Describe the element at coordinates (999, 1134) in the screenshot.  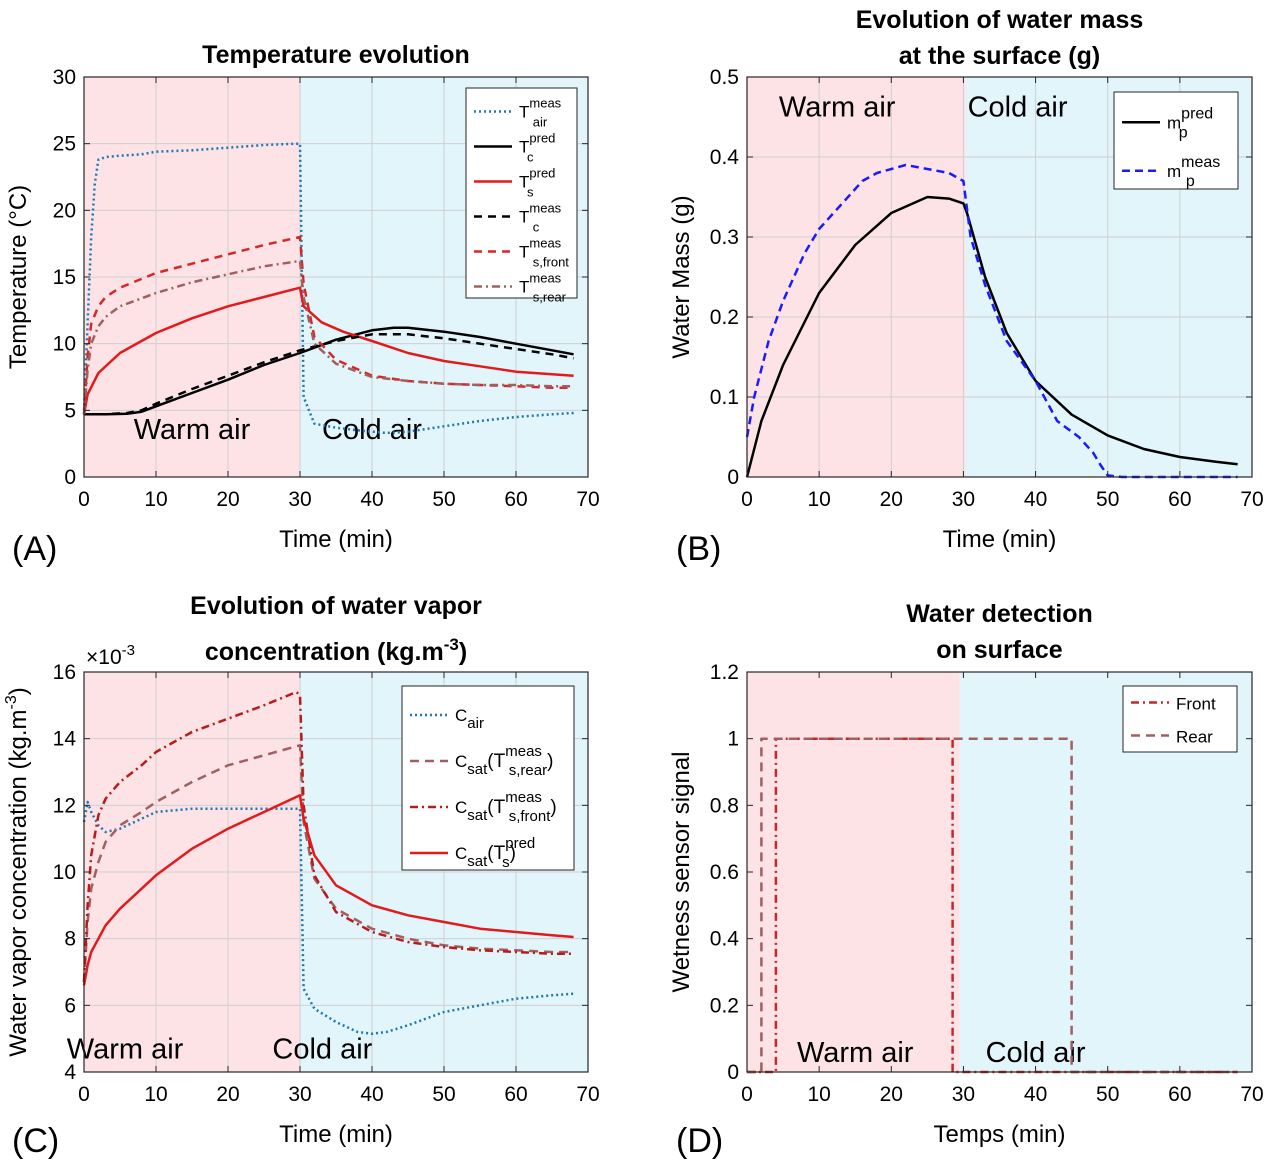
I see `x-axis-label: Temps (min)` at that location.